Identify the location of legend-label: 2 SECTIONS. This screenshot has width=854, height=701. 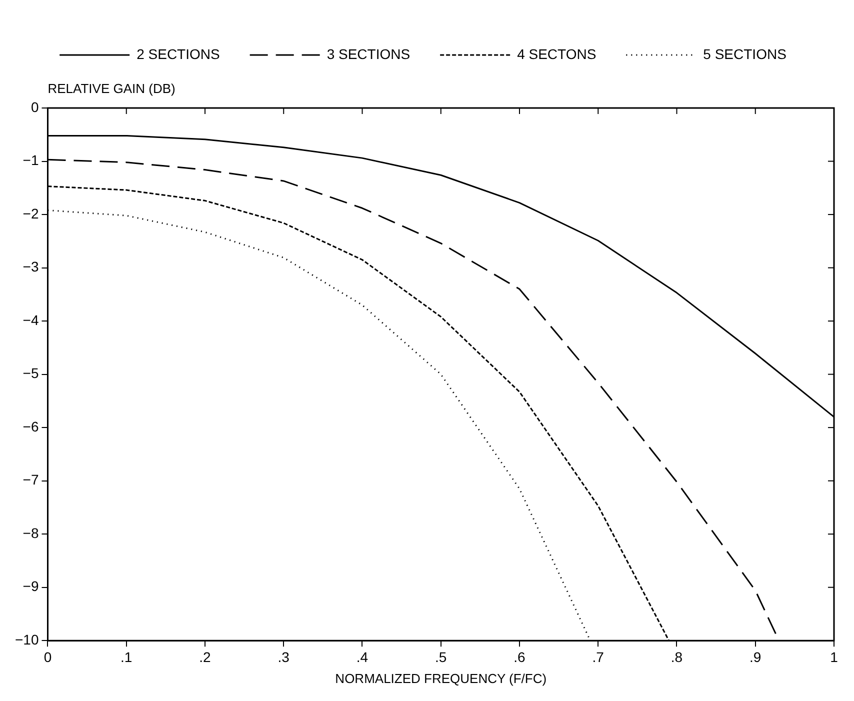
(178, 54).